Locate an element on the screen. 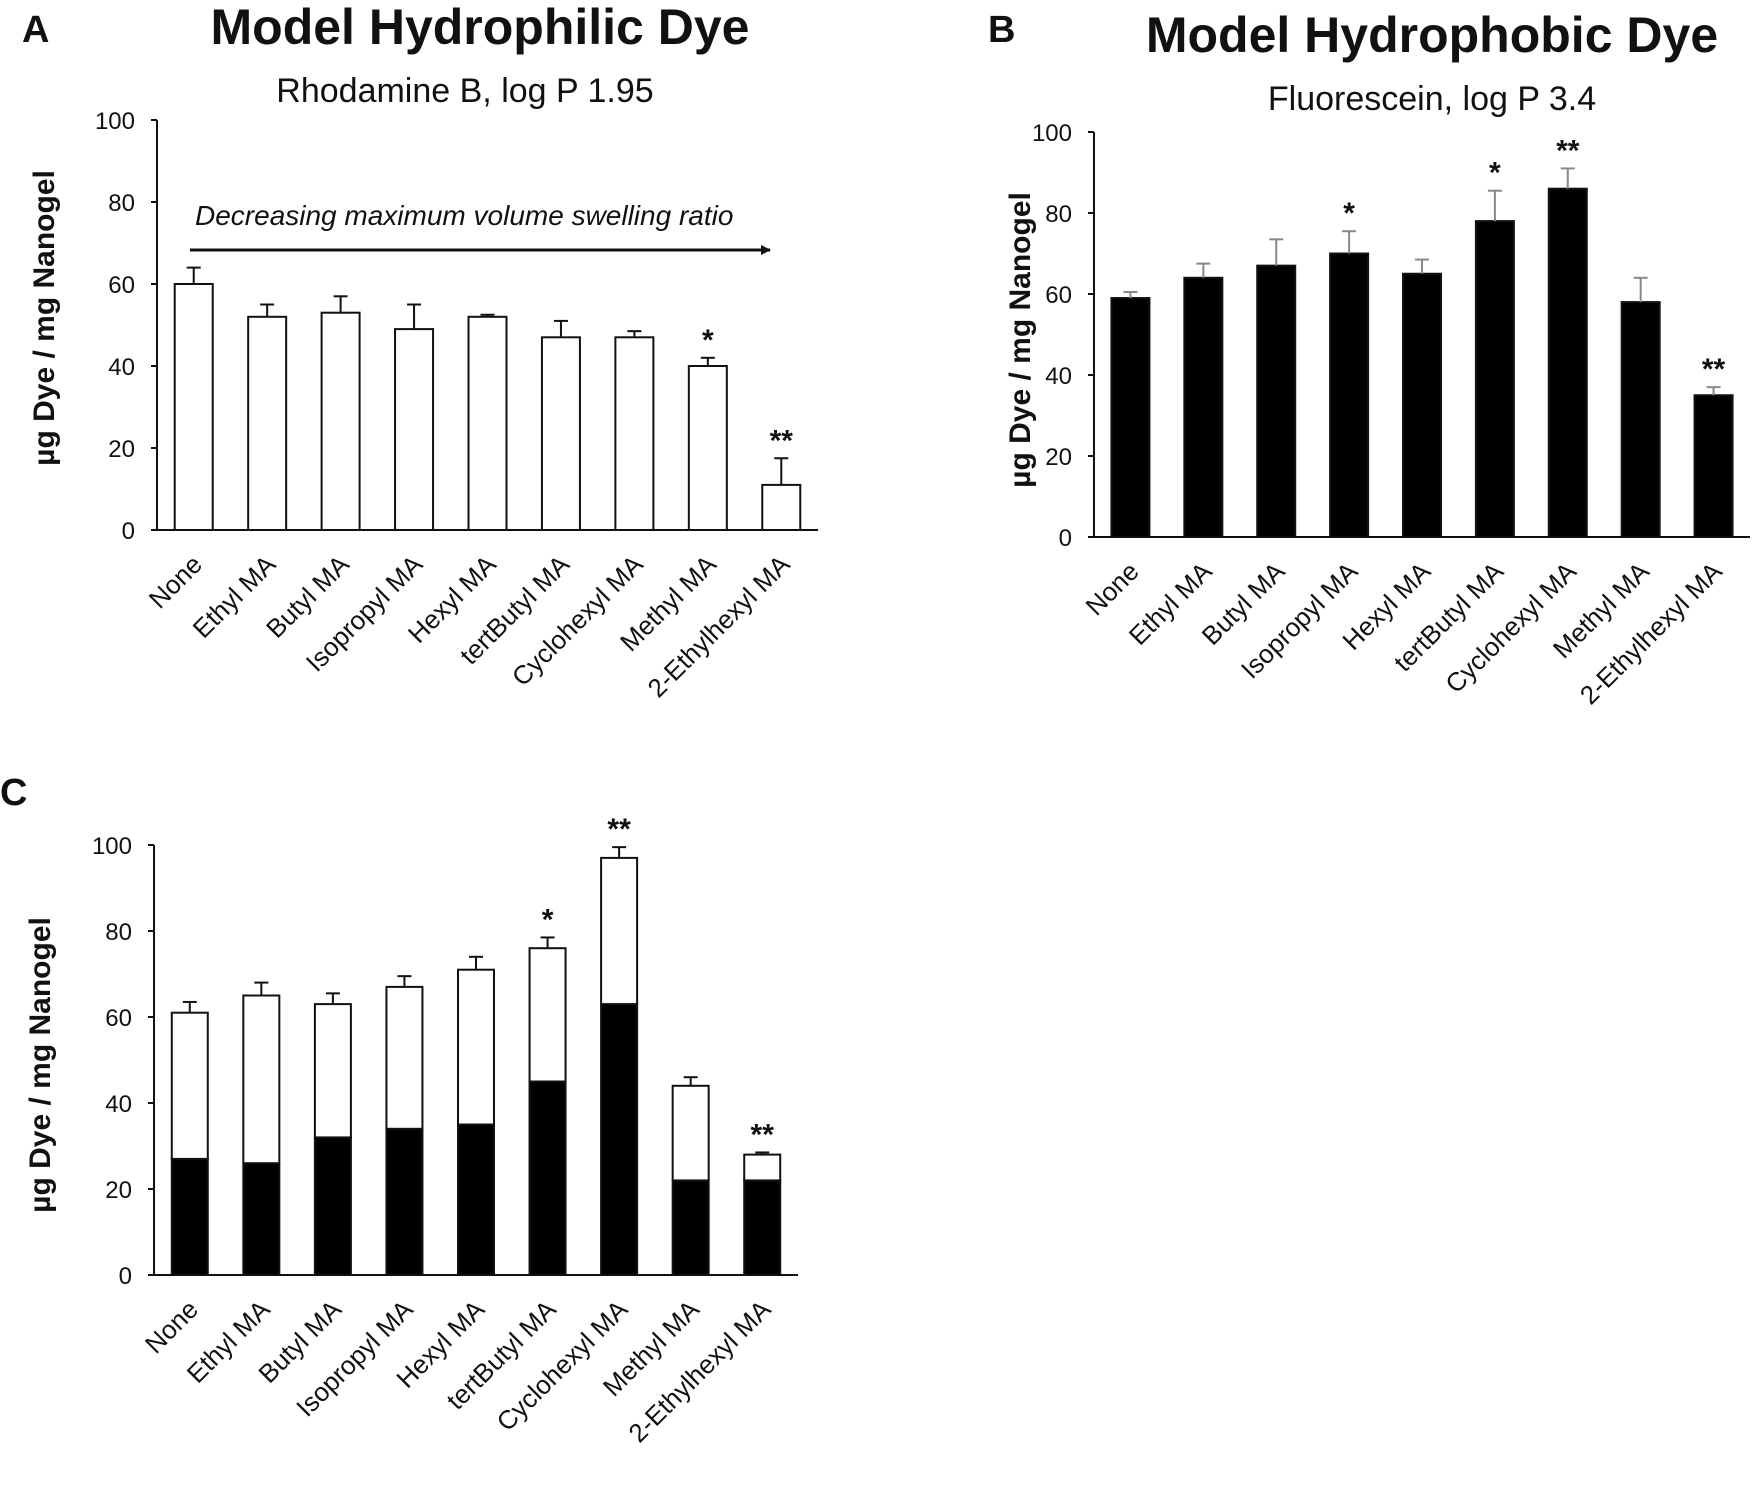  panel-c-ylabel: µg Dye / mg Nanogel is located at coordinates (40, 1065).